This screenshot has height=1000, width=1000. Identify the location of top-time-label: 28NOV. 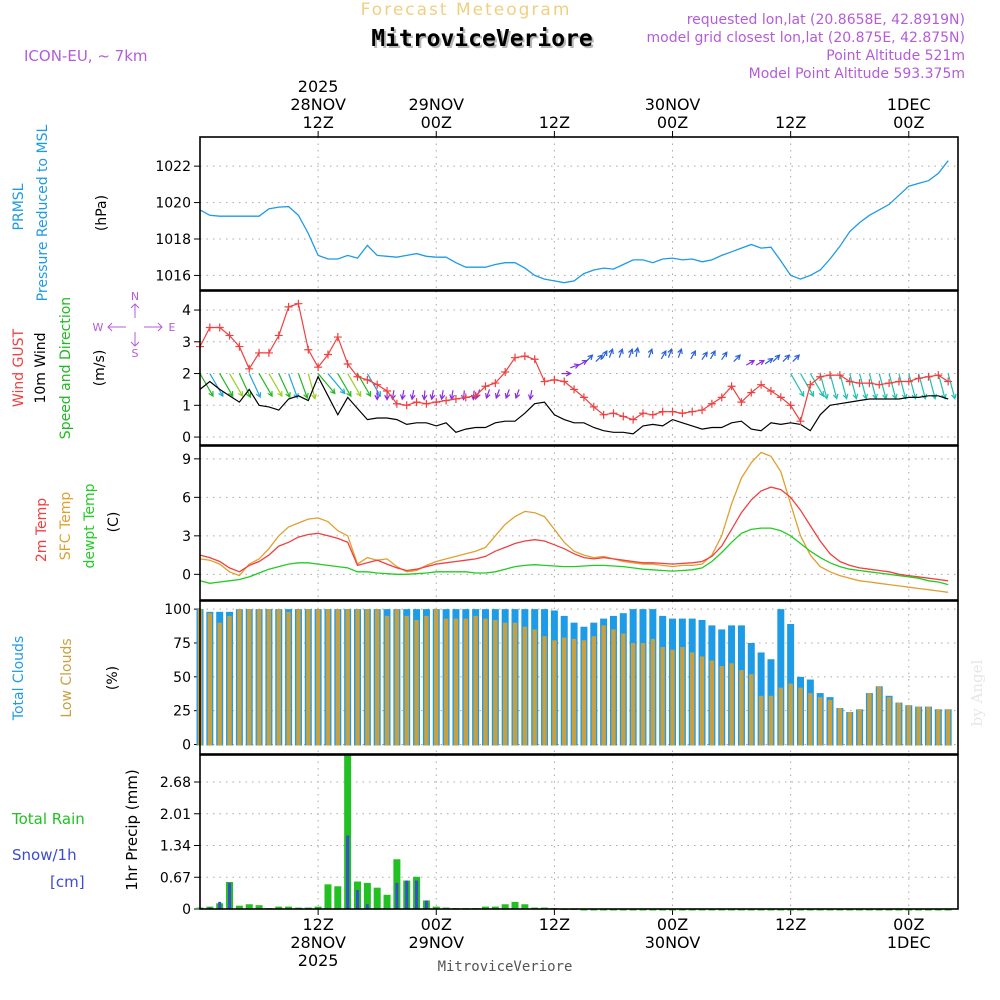
(318, 104).